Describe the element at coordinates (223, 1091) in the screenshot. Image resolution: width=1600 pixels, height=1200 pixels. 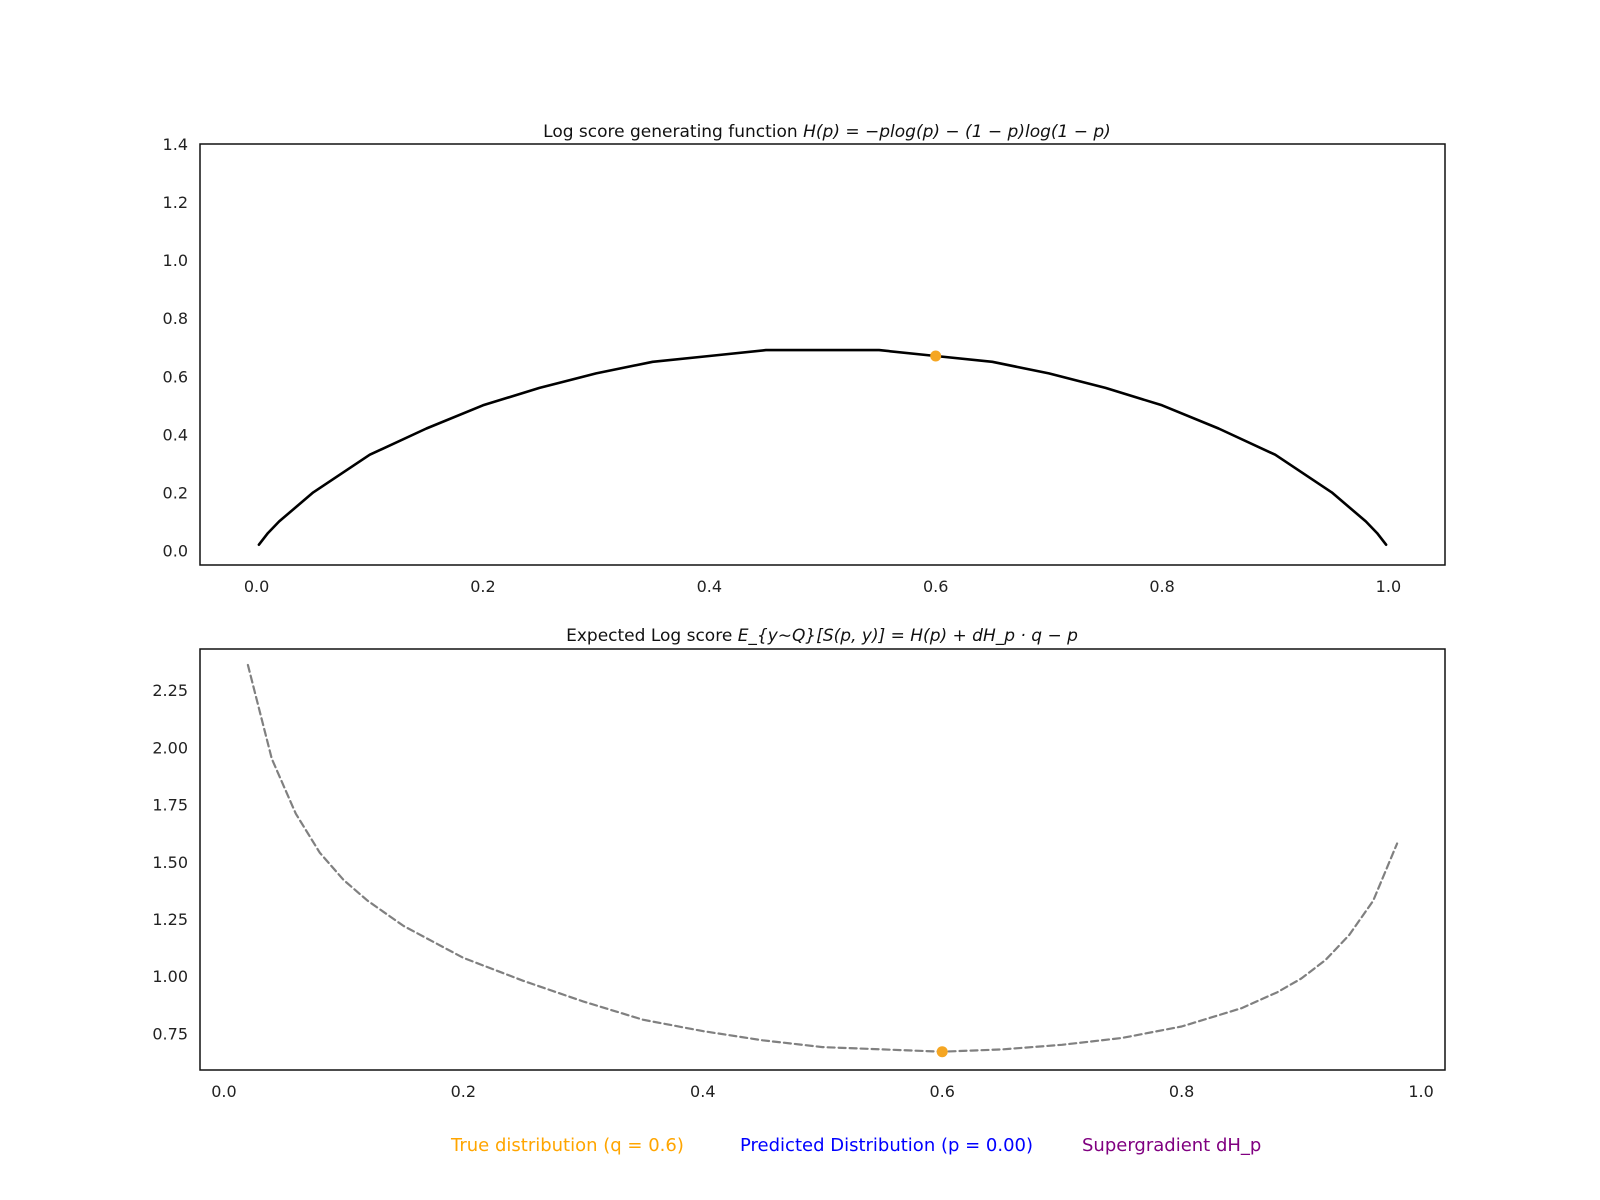
I see `bottom-x-tick-label: 0.0` at that location.